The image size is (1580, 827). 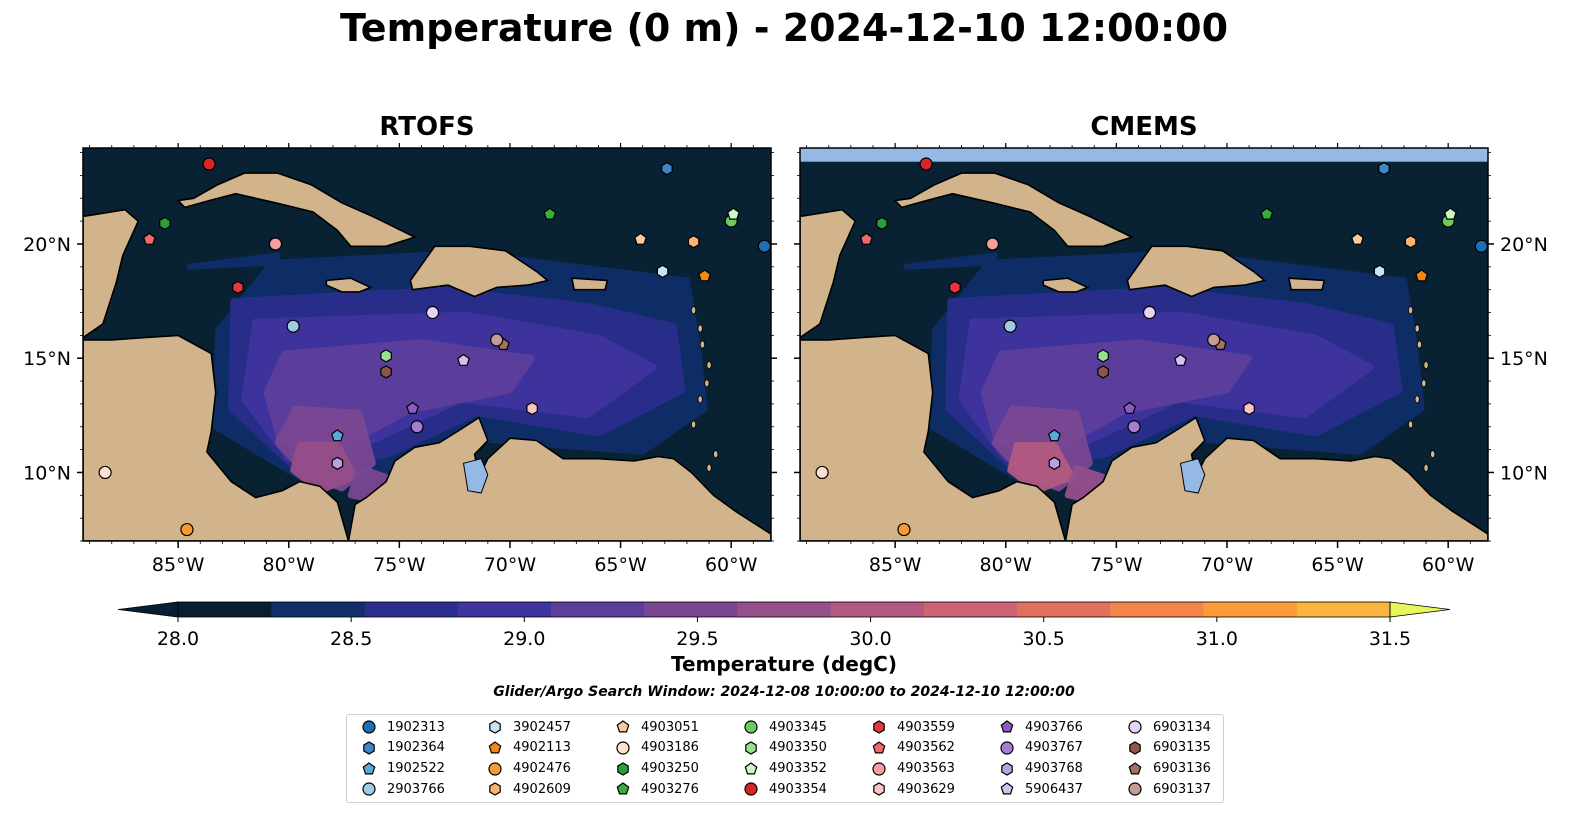 I want to click on legend-label: 2903766, so click(x=416, y=789).